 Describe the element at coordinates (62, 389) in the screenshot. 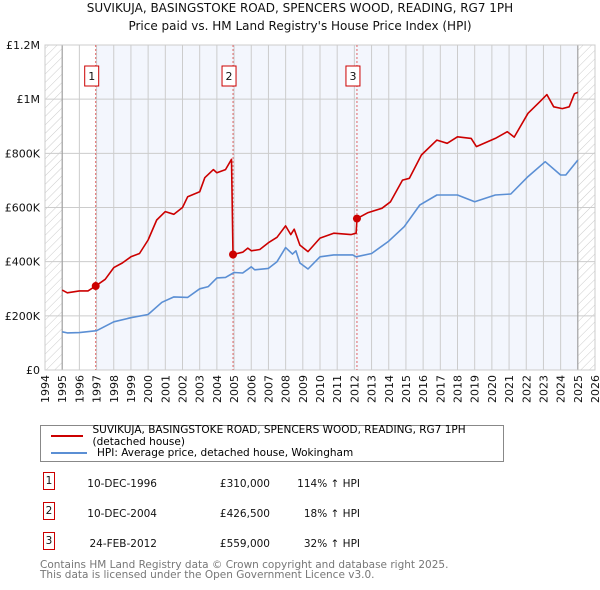

I see `x-tick-label: 1995` at that location.